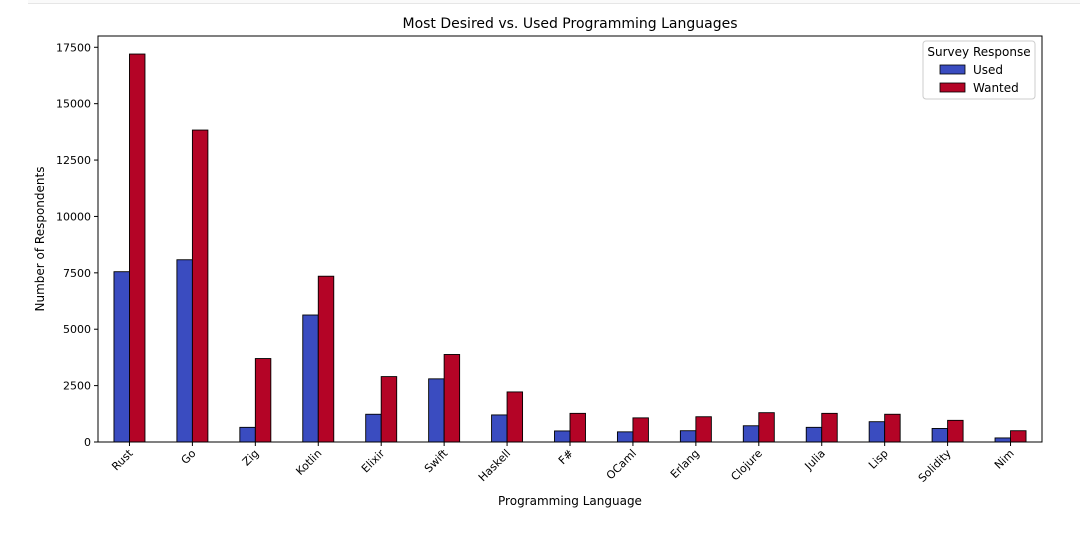  I want to click on y-tick-label: 2500, so click(77, 386).